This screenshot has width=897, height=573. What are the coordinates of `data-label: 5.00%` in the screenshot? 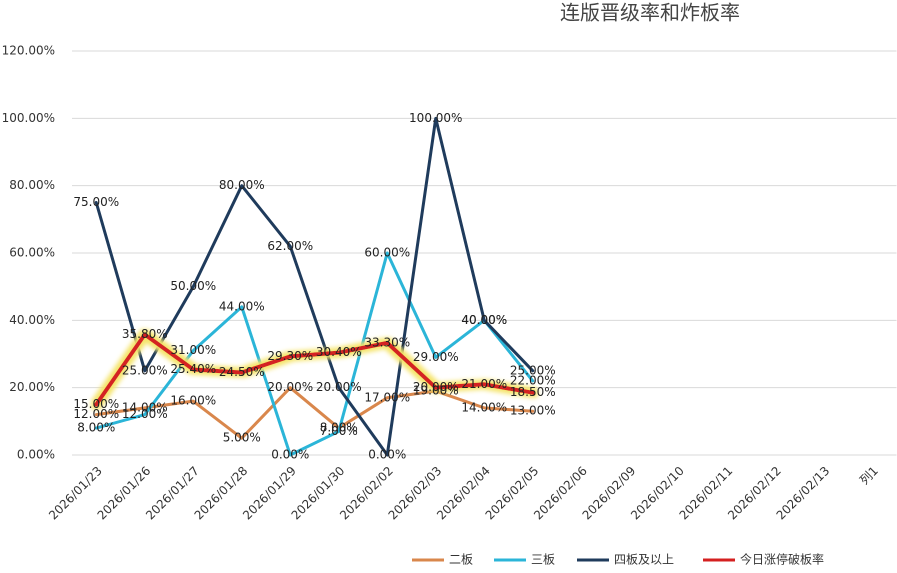 It's located at (242, 438).